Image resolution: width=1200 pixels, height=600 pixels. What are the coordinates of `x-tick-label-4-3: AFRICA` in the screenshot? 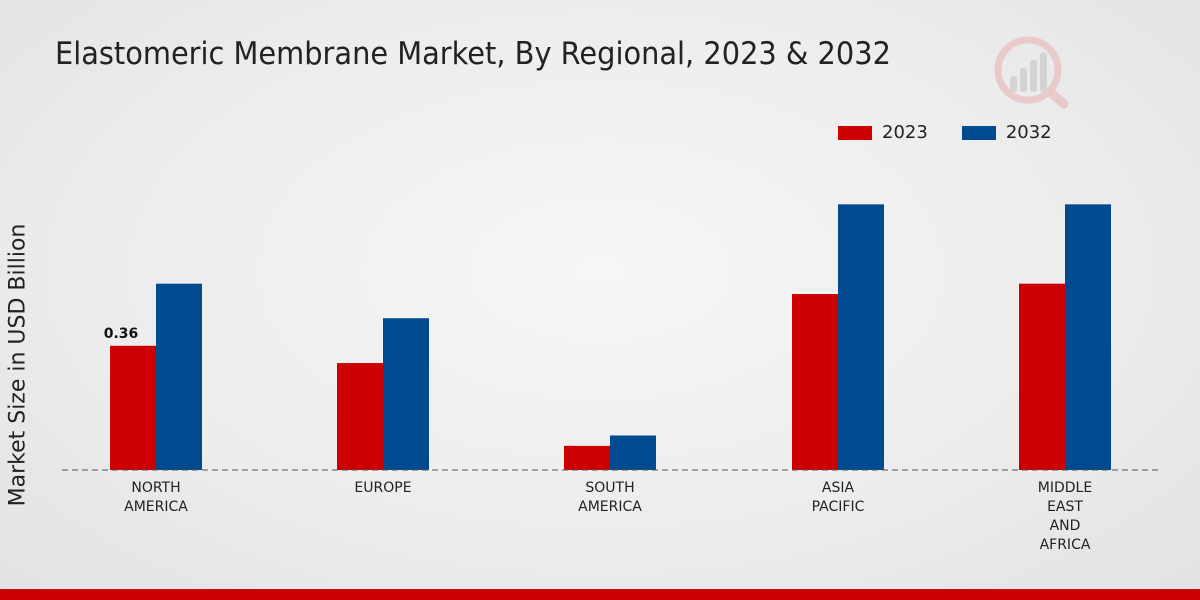 It's located at (1065, 545).